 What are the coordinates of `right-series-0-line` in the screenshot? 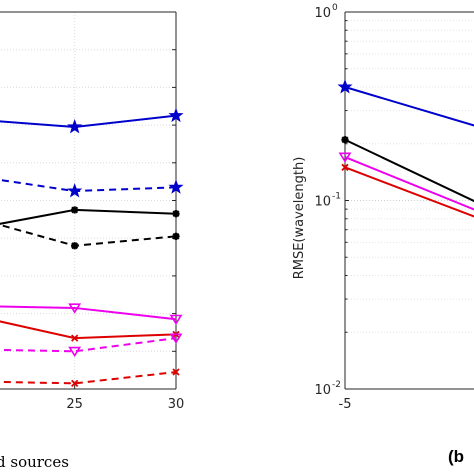 It's located at (409, 106).